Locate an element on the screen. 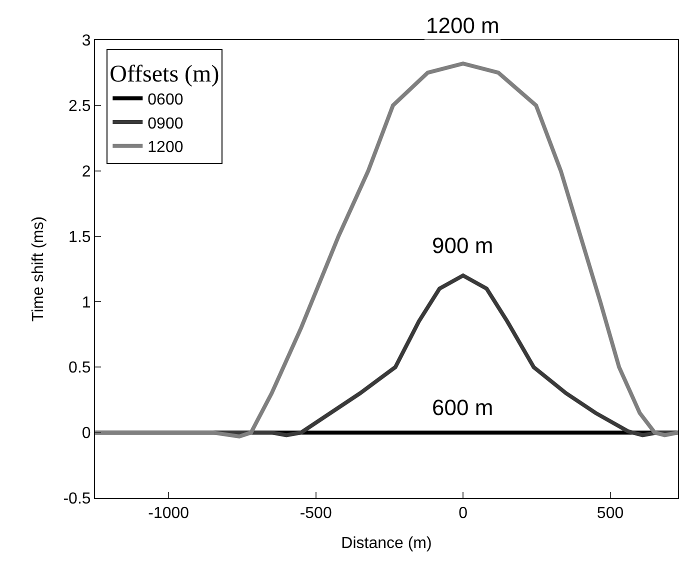 The height and width of the screenshot is (563, 683). x-tick-label: -1000 is located at coordinates (169, 513).